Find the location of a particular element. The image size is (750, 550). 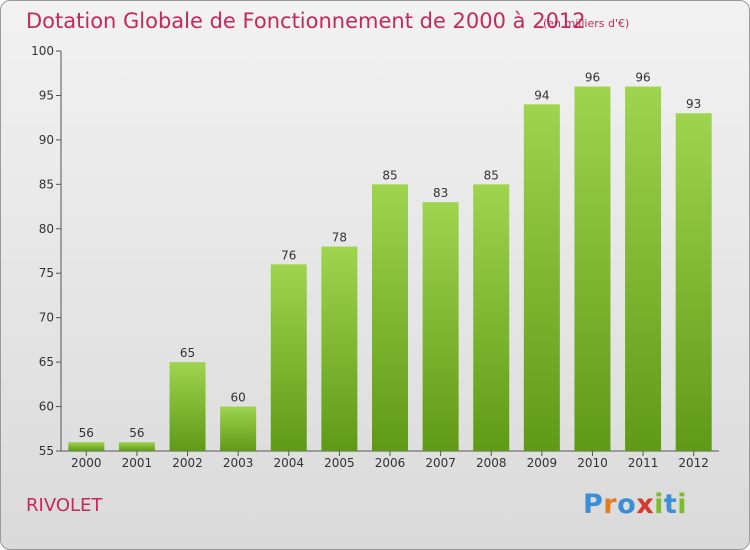

y-tick-label: 60 is located at coordinates (46, 407).